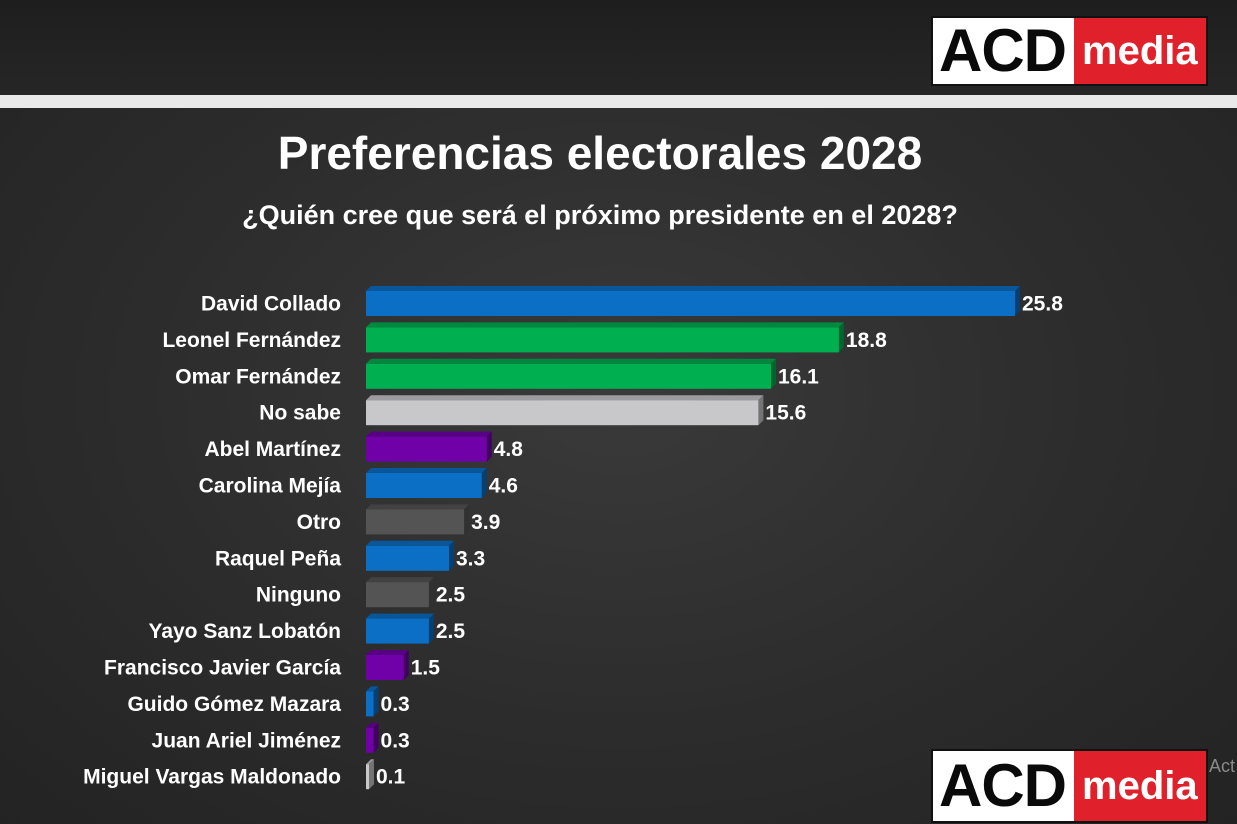 Image resolution: width=1237 pixels, height=824 pixels. Describe the element at coordinates (503, 486) in the screenshot. I see `value-label: 4.6` at that location.